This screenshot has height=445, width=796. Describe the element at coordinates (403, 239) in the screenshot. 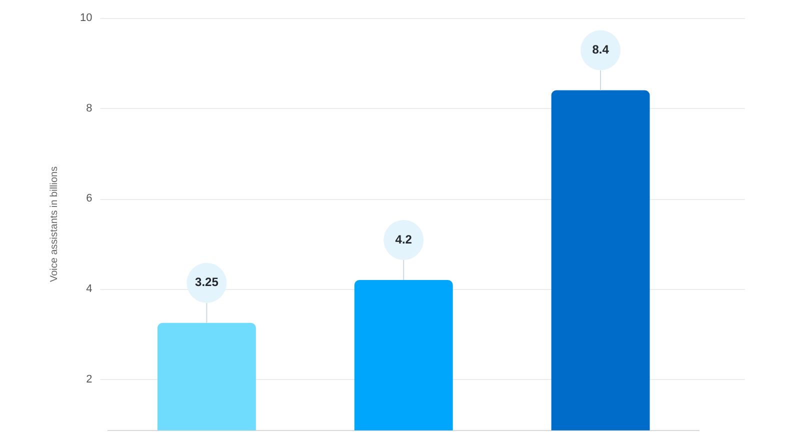

I see `data-label: 4.2` at that location.